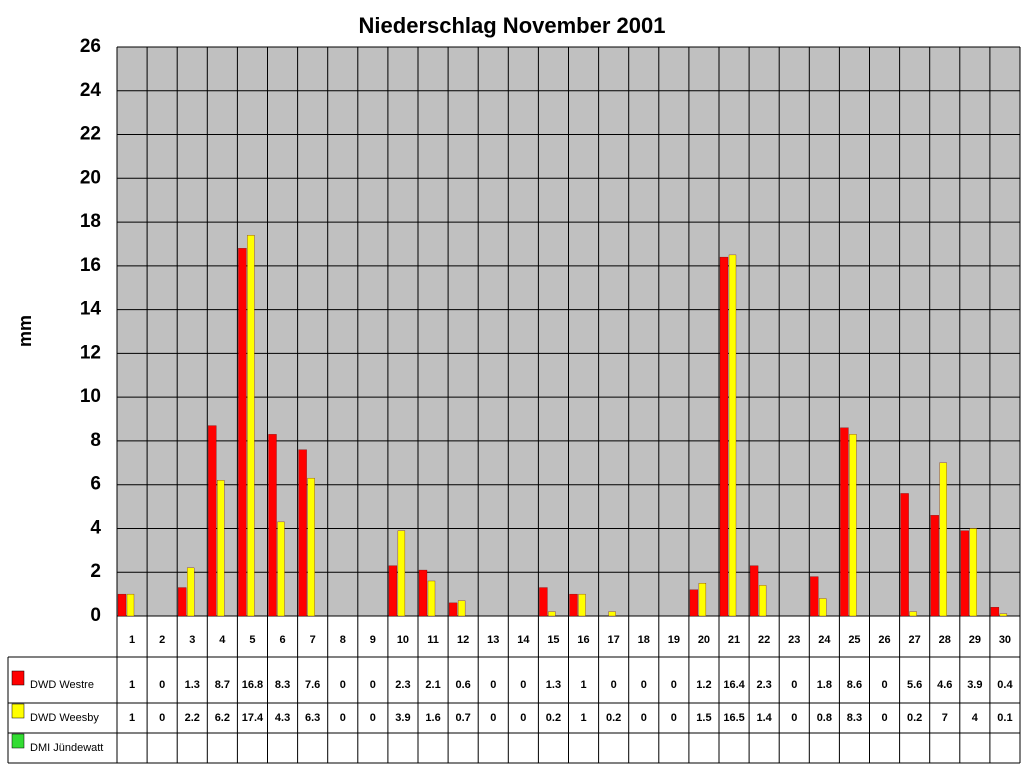 The image size is (1024, 773). Describe the element at coordinates (64, 718) in the screenshot. I see `legend-label: DWD Weesby` at that location.